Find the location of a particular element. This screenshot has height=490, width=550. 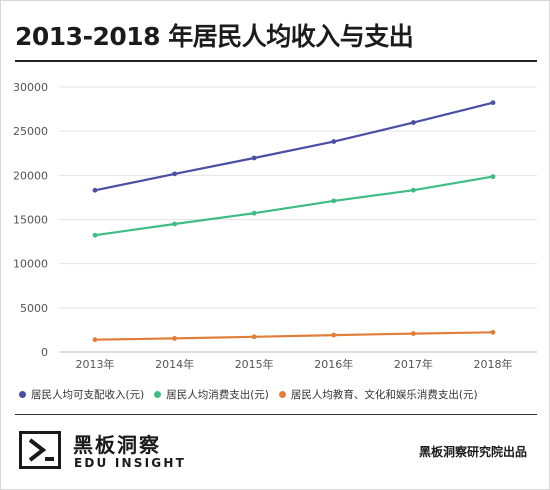

brand-name-cn: 黑板洞察 is located at coordinates (117, 445).